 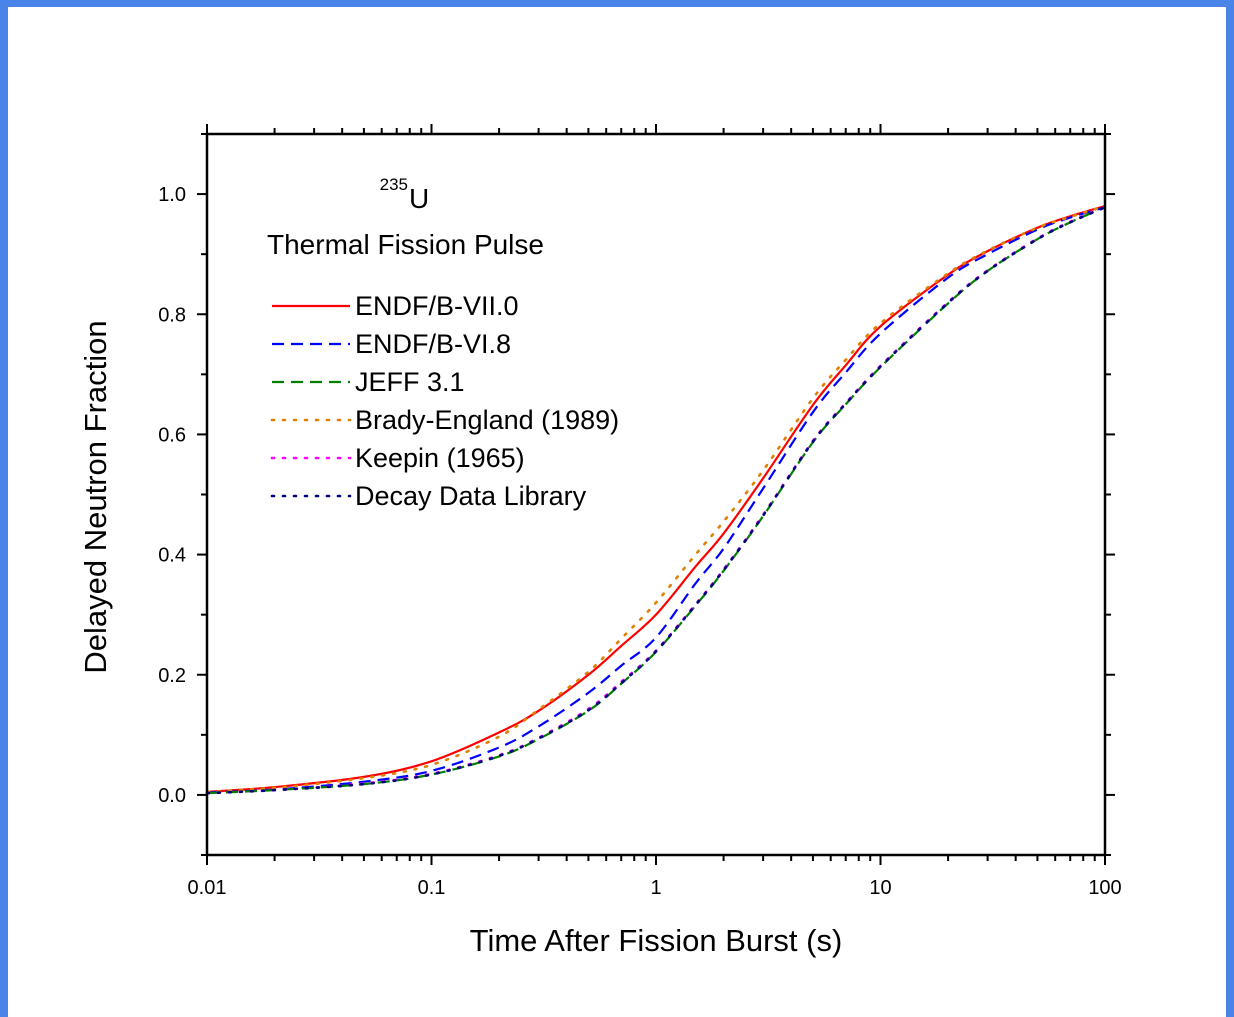 What do you see at coordinates (1104, 888) in the screenshot?
I see `x-tick-label: 100` at bounding box center [1104, 888].